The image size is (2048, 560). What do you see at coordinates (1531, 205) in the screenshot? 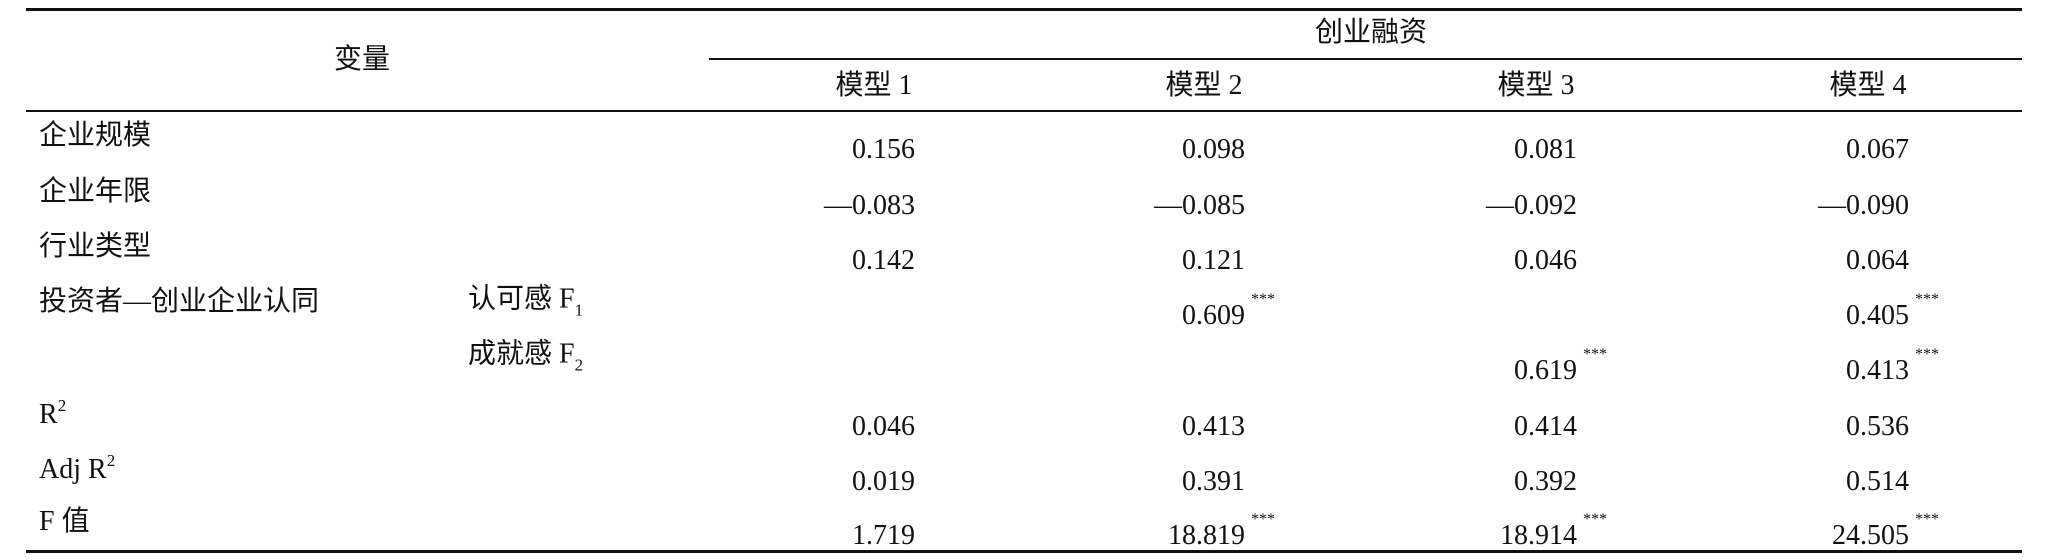
I see `cell-value: —0.092` at bounding box center [1531, 205].